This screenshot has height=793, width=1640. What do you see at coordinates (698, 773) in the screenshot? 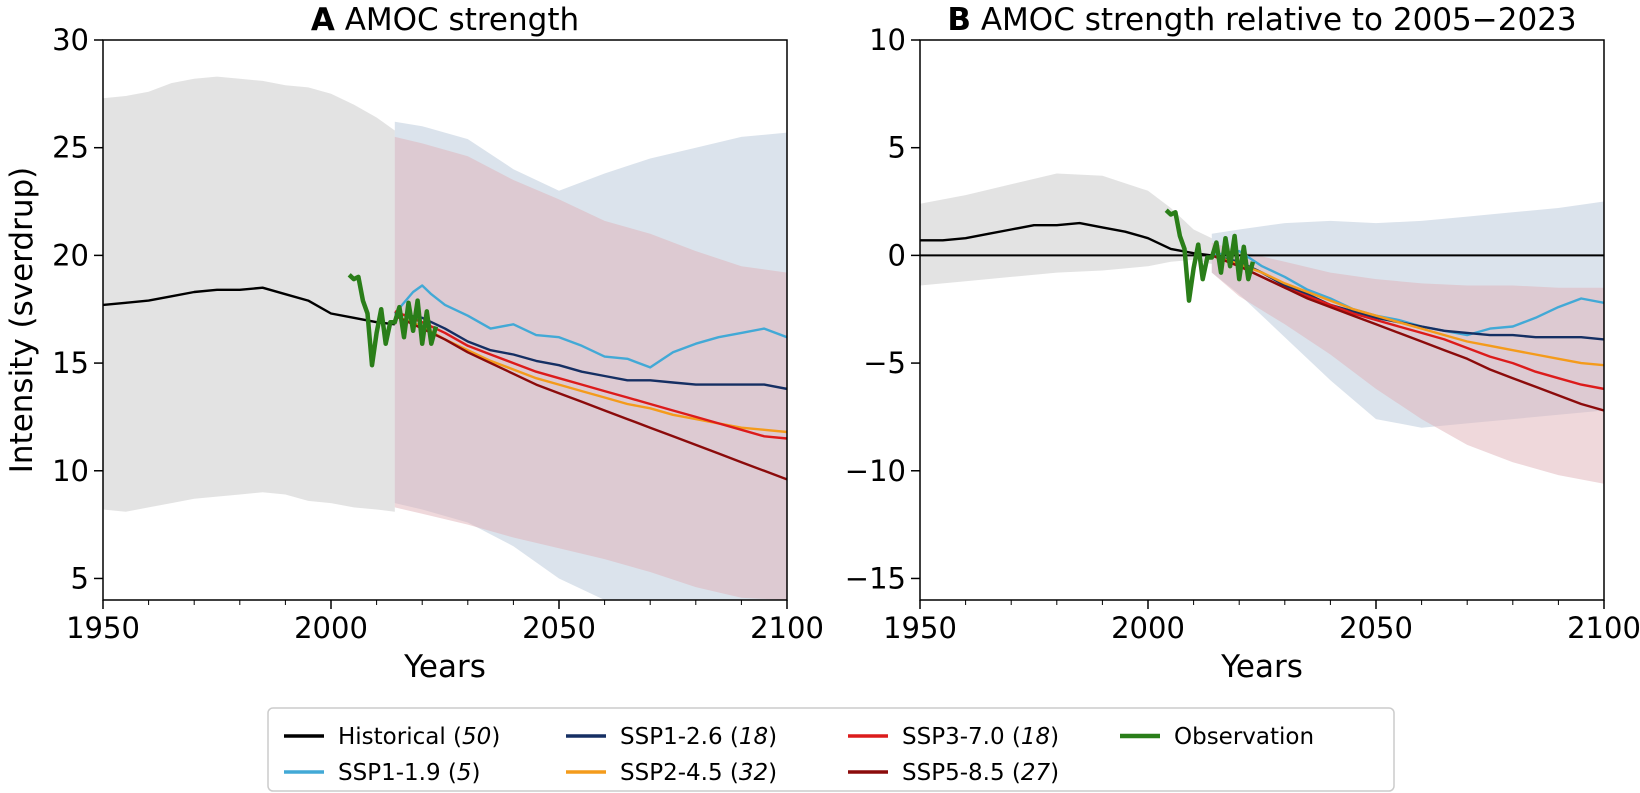
I see `legend-label: SSP2-4.5 (32)` at bounding box center [698, 773].